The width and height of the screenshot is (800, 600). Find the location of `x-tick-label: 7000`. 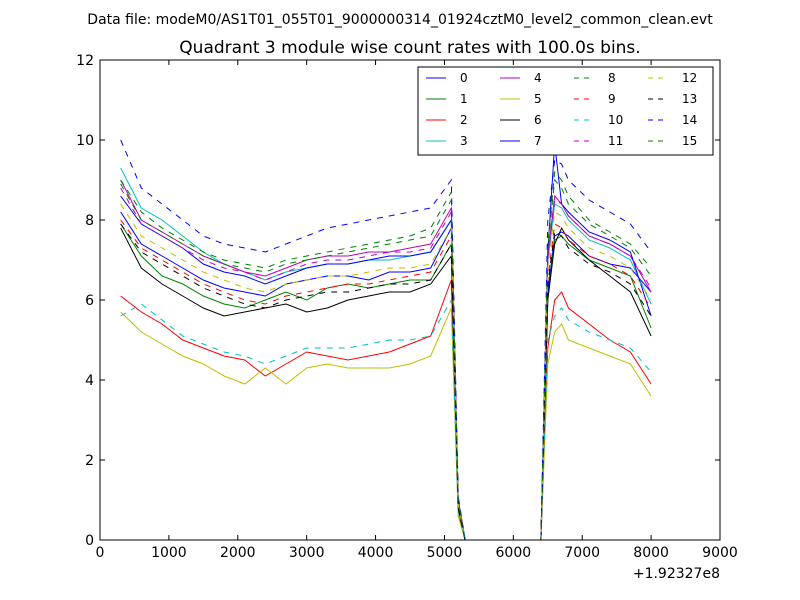

x-tick-label: 7000 is located at coordinates (582, 553).